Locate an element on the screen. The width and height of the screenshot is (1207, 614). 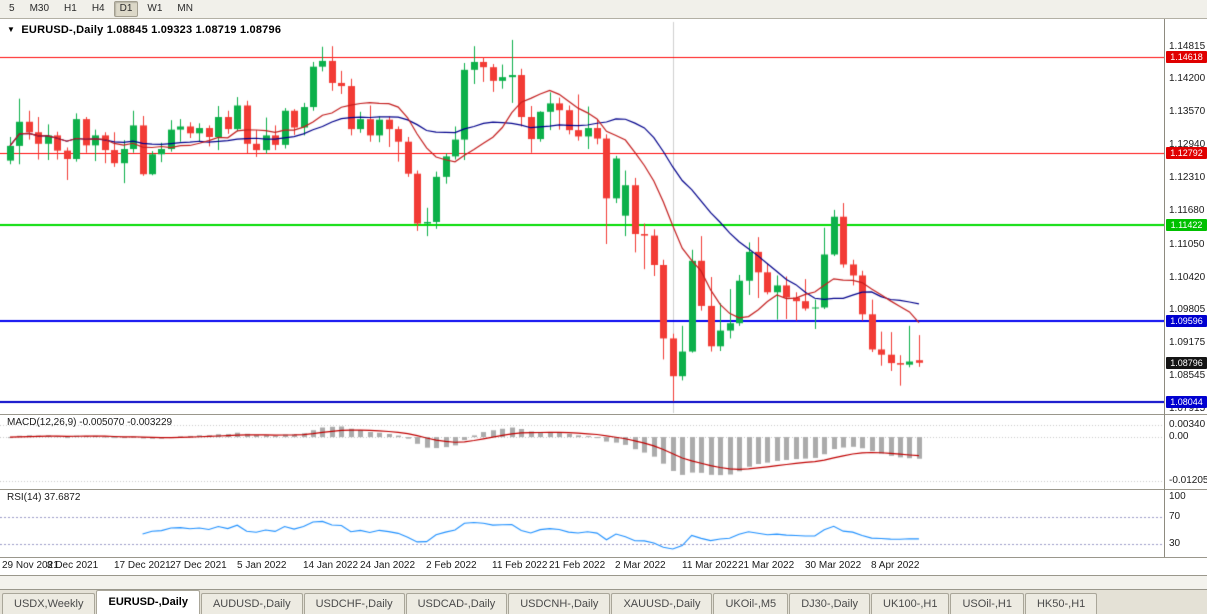
macd-scale-tick: 0.00340 is located at coordinates (1187, 424).